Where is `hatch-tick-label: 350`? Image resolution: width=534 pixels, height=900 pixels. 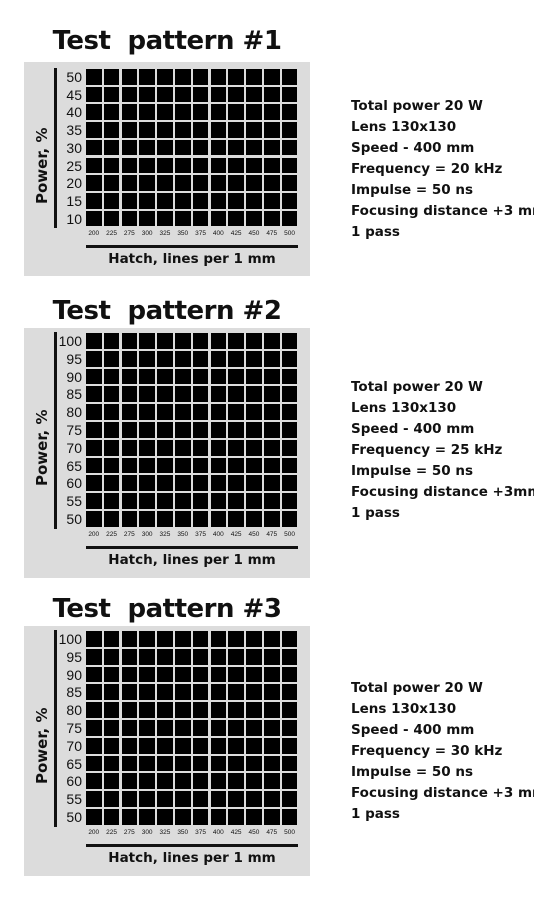 hatch-tick-label: 350 is located at coordinates (183, 832).